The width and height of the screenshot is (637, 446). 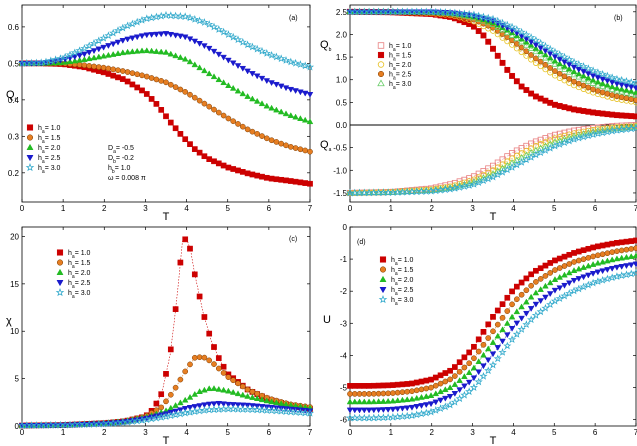 What do you see at coordinates (342, 80) in the screenshot?
I see `y-tick-label: 1.0` at bounding box center [342, 80].